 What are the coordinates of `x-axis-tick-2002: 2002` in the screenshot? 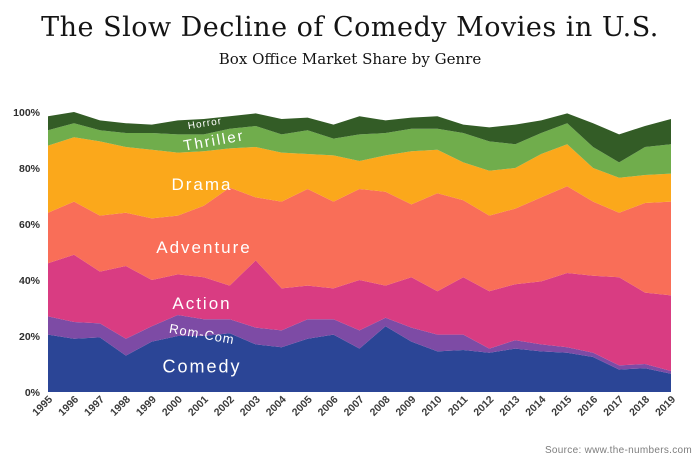 It's located at (224, 406).